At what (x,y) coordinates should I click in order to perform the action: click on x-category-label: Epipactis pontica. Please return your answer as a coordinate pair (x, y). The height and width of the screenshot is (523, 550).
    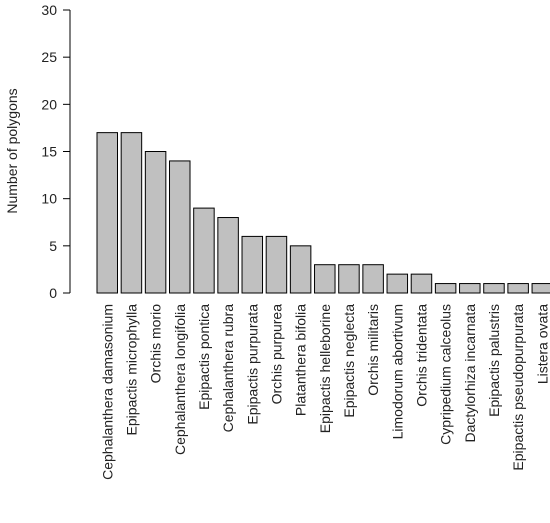
    Looking at the image, I should click on (204, 357).